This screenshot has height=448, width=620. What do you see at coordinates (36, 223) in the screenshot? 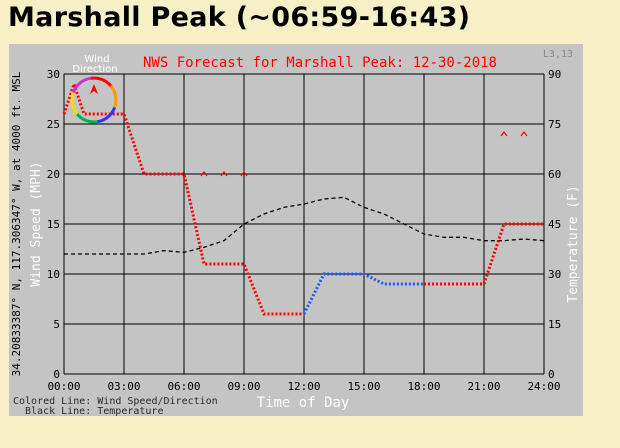
I see `y-axis-left-label: Wind Speed (MPH)` at bounding box center [36, 223].